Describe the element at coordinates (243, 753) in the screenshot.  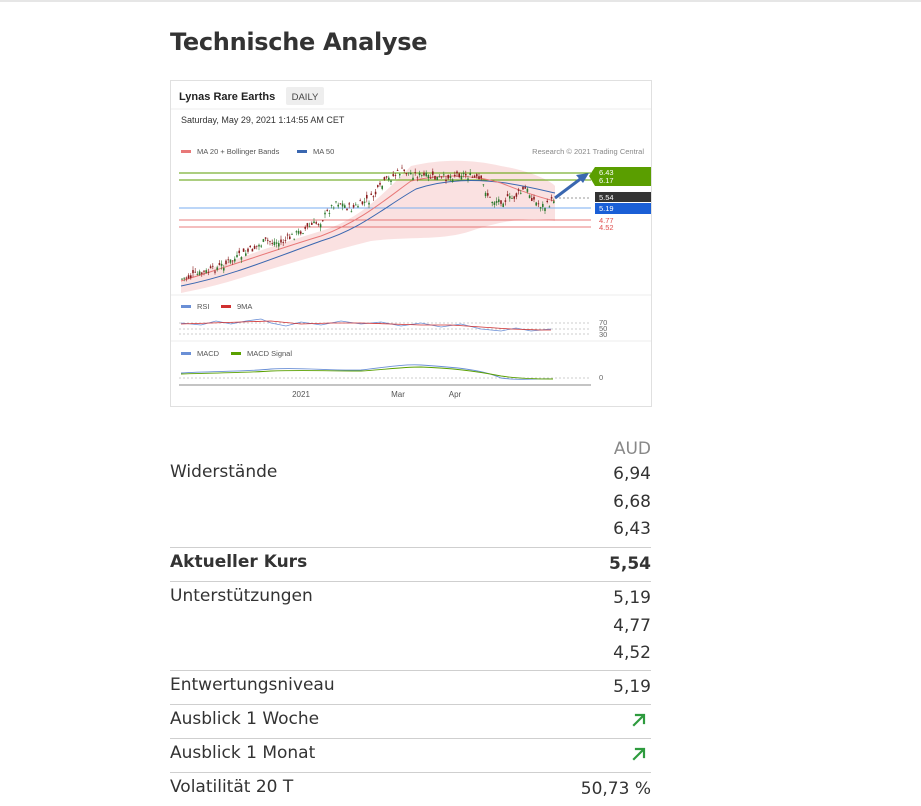
I see `outlook-month-label: Ausblick 1 Monat` at that location.